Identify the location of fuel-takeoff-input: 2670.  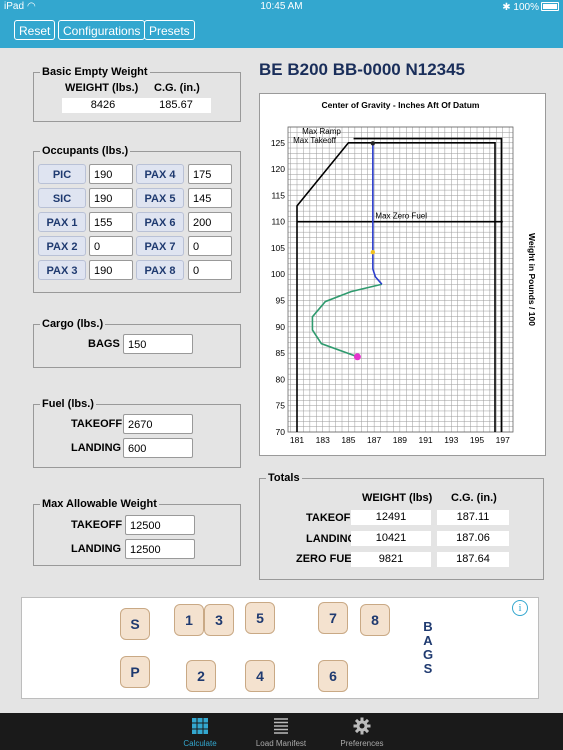
(158, 424).